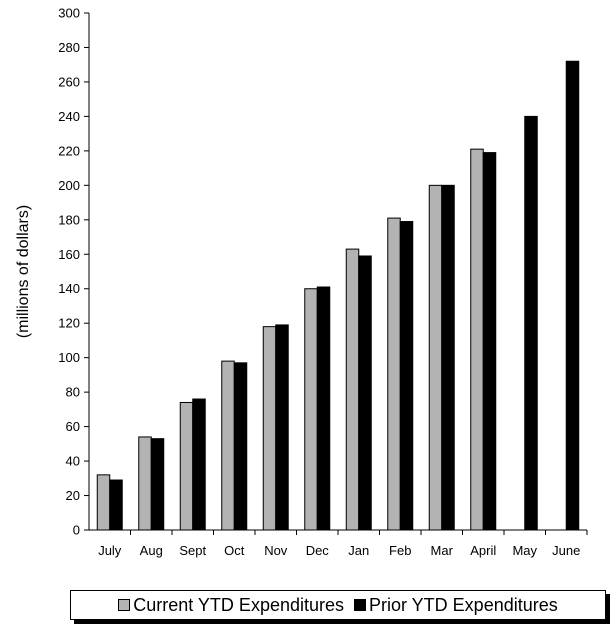 Image resolution: width=613 pixels, height=630 pixels. Describe the element at coordinates (318, 550) in the screenshot. I see `x-tick-label: Dec` at that location.